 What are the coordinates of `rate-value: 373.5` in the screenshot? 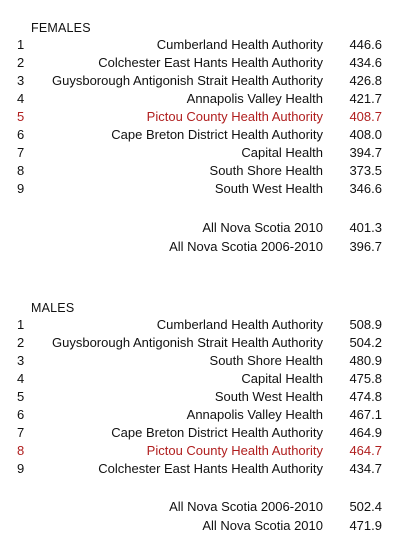 It's located at (365, 170).